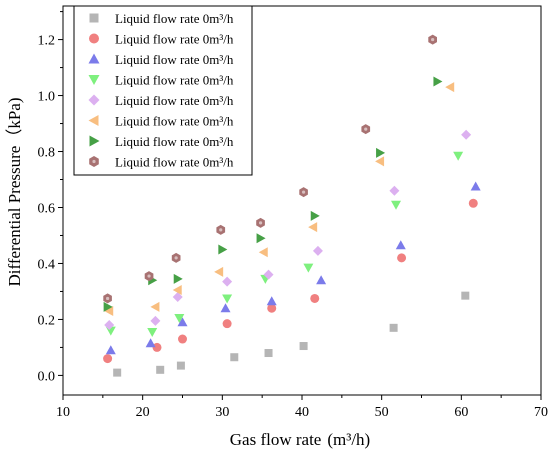 The width and height of the screenshot is (550, 455). What do you see at coordinates (541, 412) in the screenshot?
I see `x-tick-label: 70` at bounding box center [541, 412].